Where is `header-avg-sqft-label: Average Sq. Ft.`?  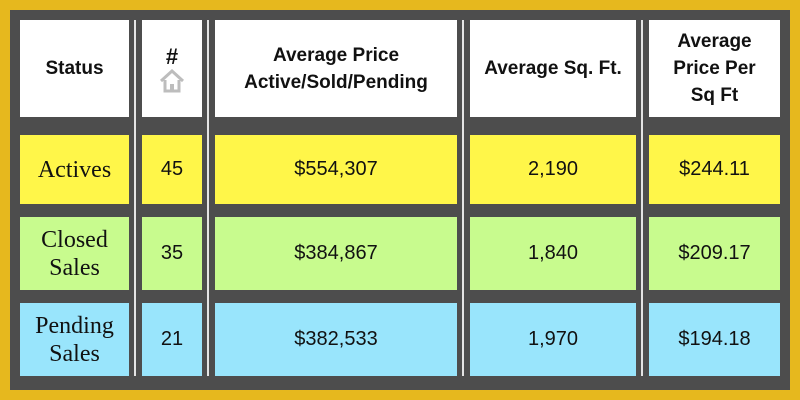 header-avg-sqft-label: Average Sq. Ft. is located at coordinates (553, 68).